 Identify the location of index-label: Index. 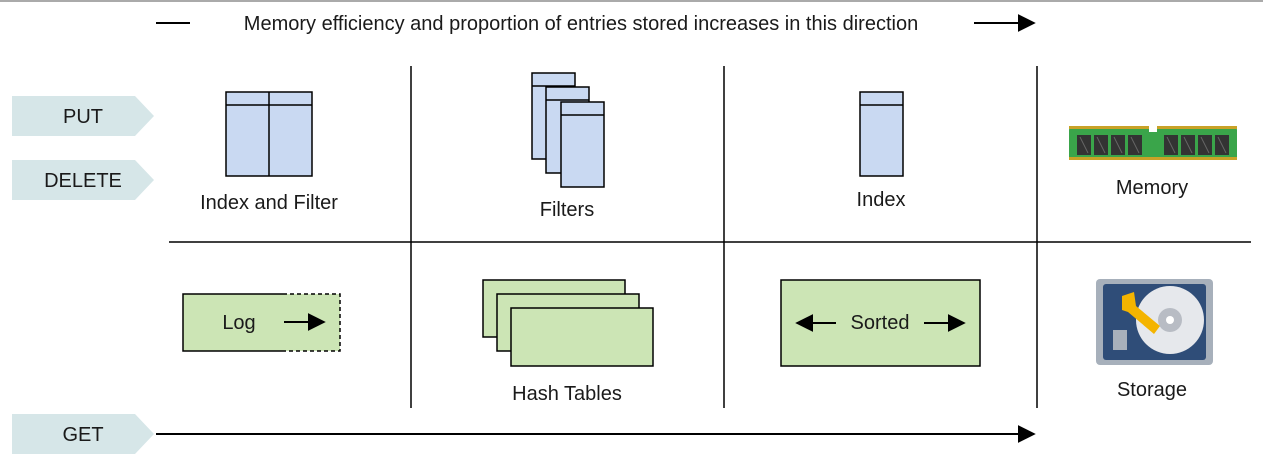
(881, 200).